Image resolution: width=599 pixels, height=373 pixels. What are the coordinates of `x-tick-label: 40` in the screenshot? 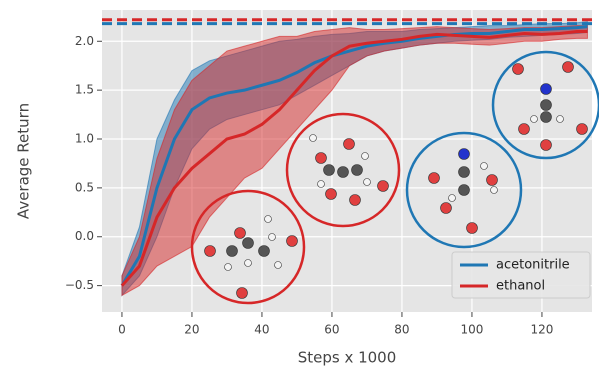 It's located at (261, 330).